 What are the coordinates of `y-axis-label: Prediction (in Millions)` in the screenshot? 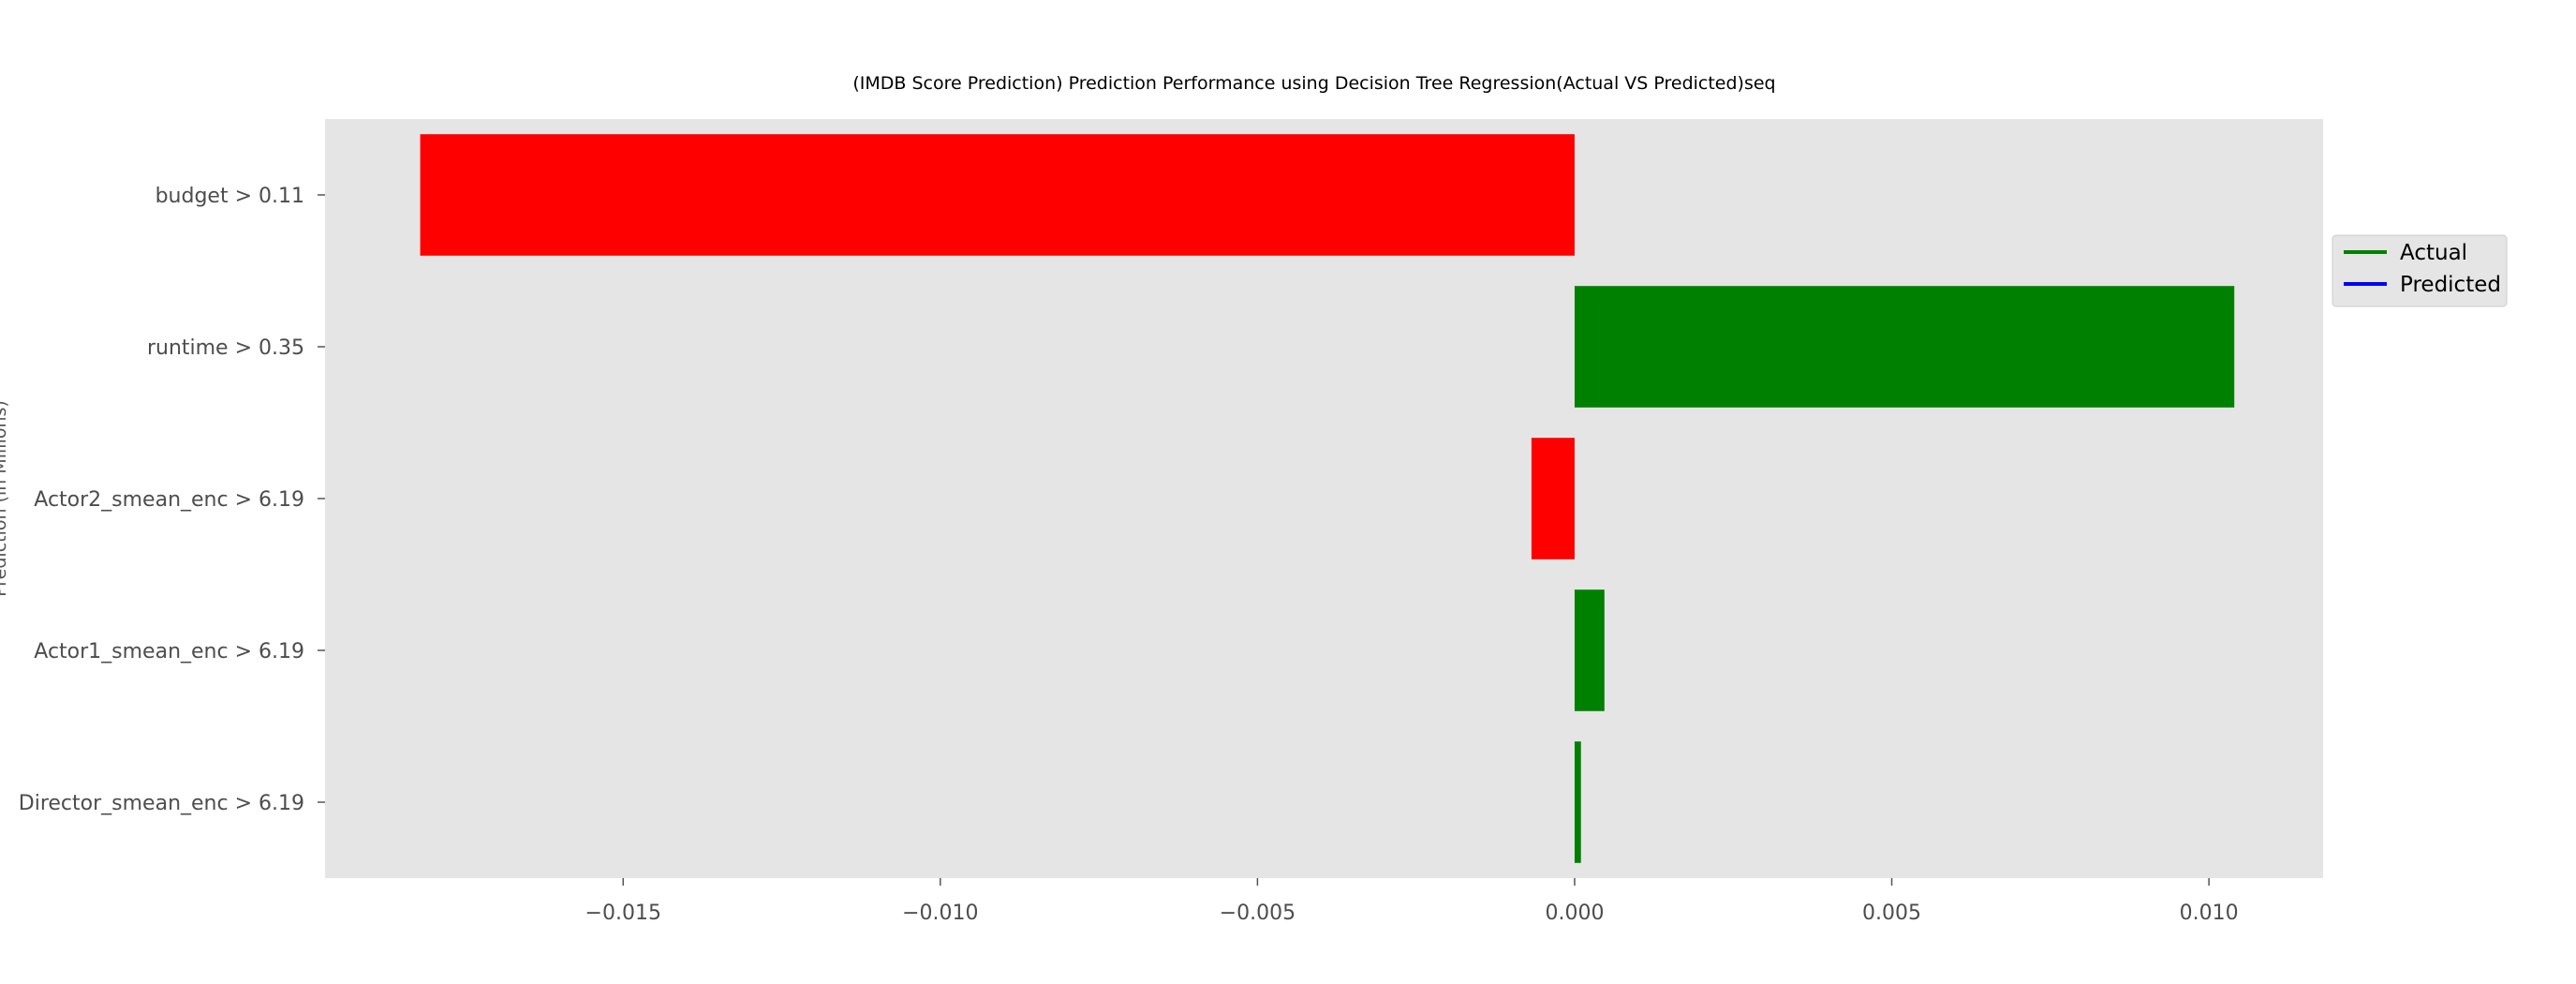 It's located at (5, 499).